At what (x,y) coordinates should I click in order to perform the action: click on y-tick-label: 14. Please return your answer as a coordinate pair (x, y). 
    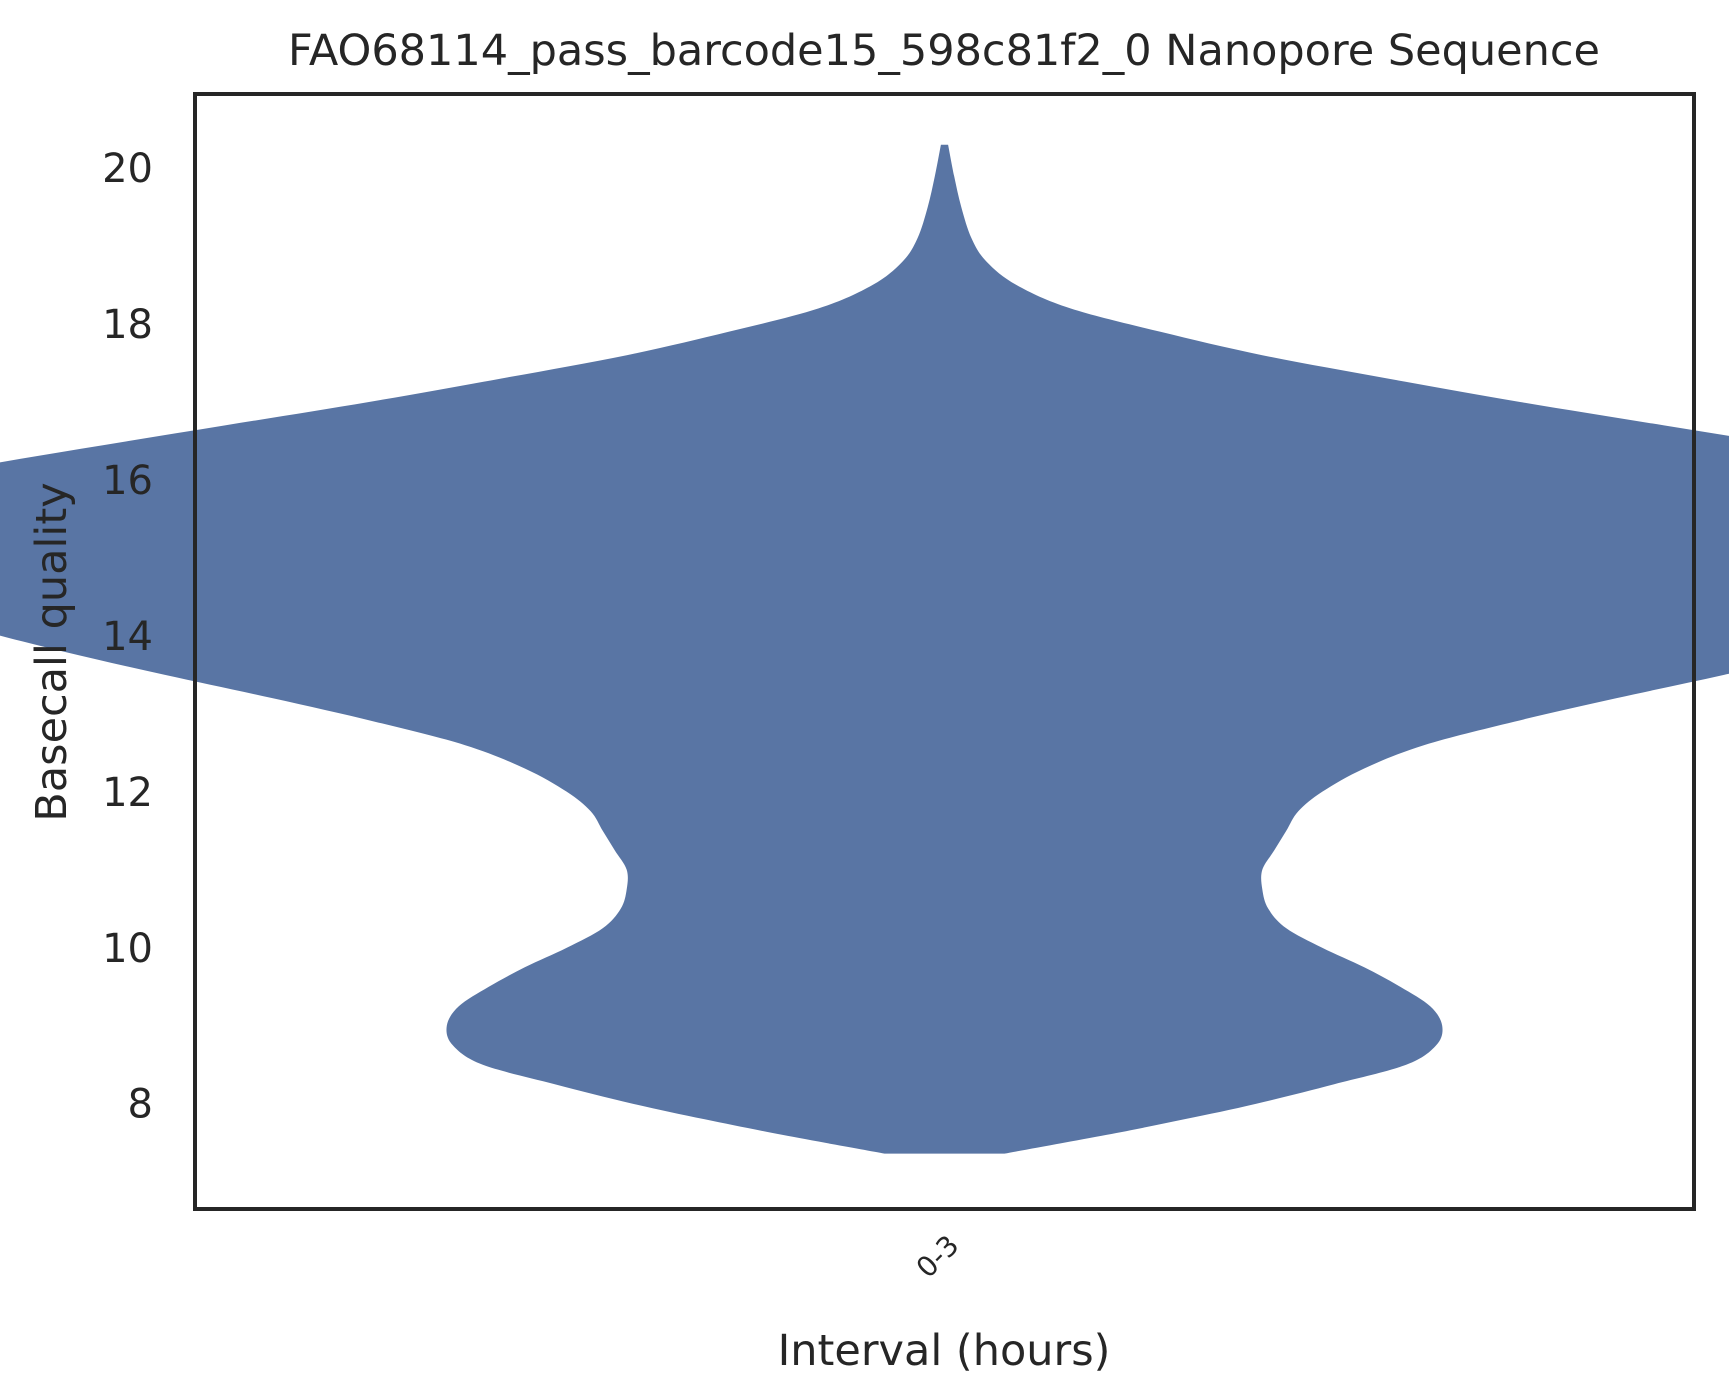
    Looking at the image, I should click on (127, 637).